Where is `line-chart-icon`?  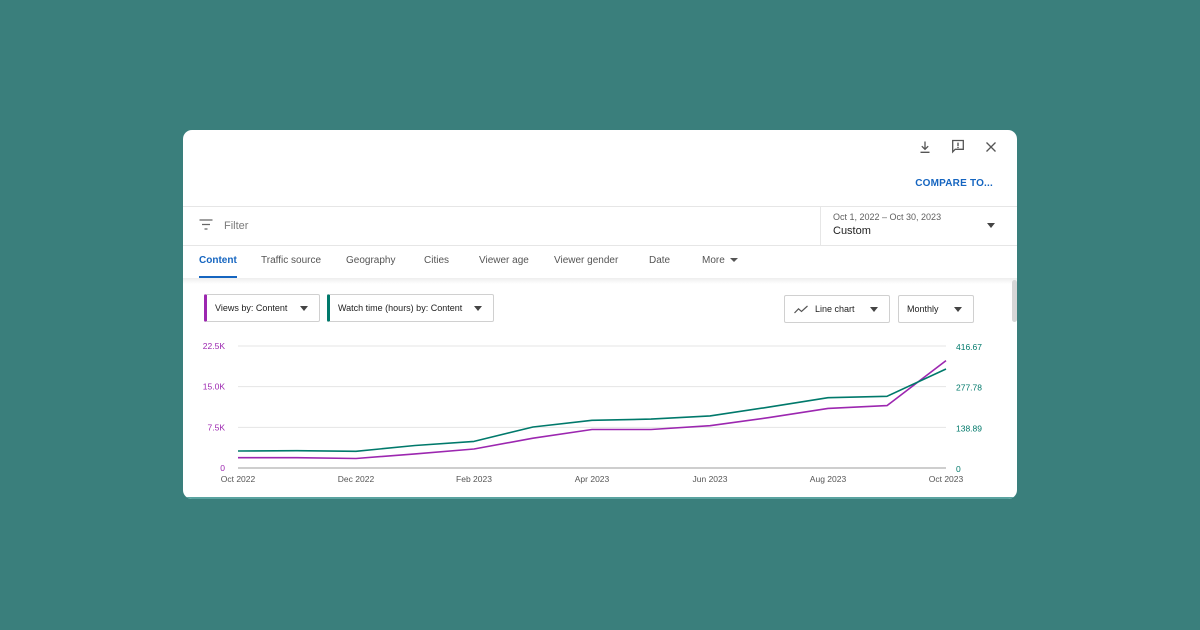 line-chart-icon is located at coordinates (796, 309).